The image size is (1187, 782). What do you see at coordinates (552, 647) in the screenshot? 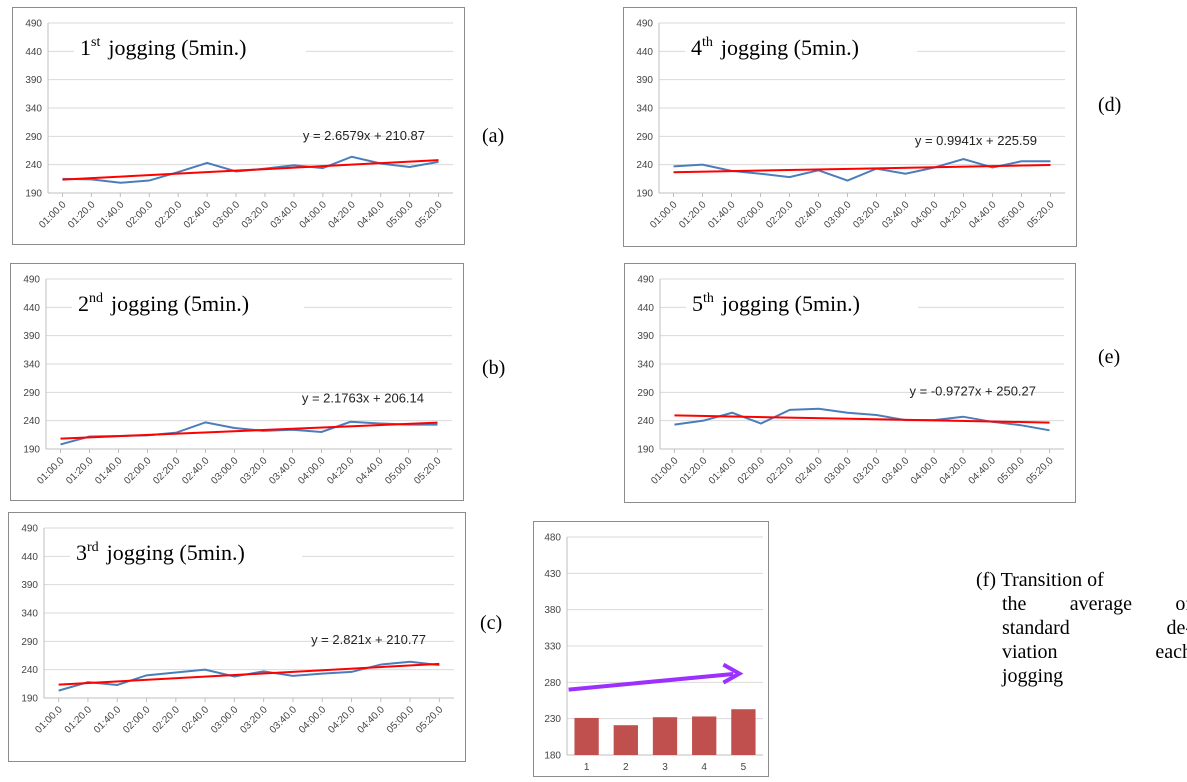
I see `y-tick-label: 330` at bounding box center [552, 647].